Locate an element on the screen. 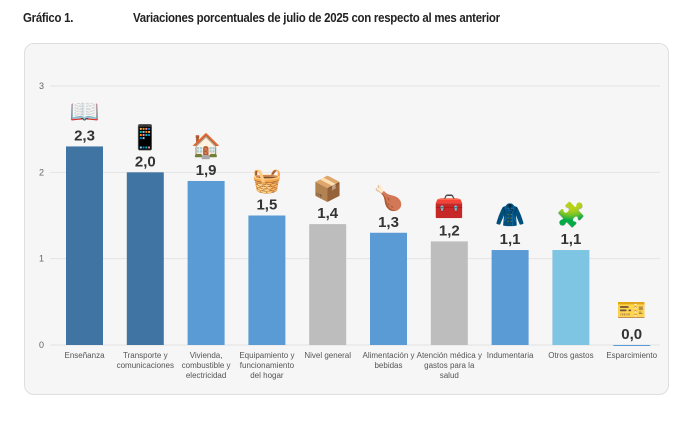 The image size is (700, 421). category-label: del hogar is located at coordinates (267, 375).